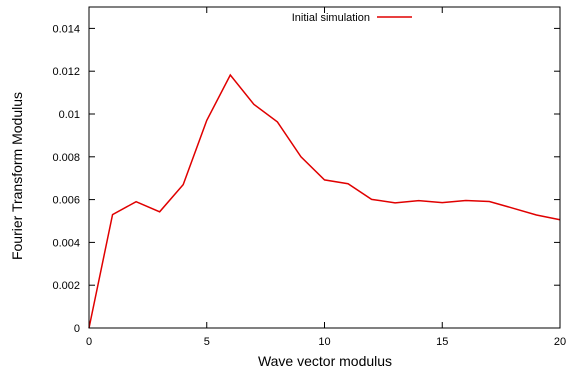 The image size is (567, 375). I want to click on x-tick-label: 5, so click(207, 342).